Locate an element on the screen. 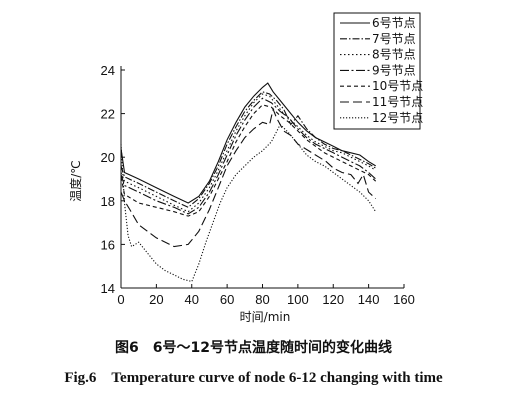 The width and height of the screenshot is (507, 403). x-tick-label: 160 is located at coordinates (404, 299).